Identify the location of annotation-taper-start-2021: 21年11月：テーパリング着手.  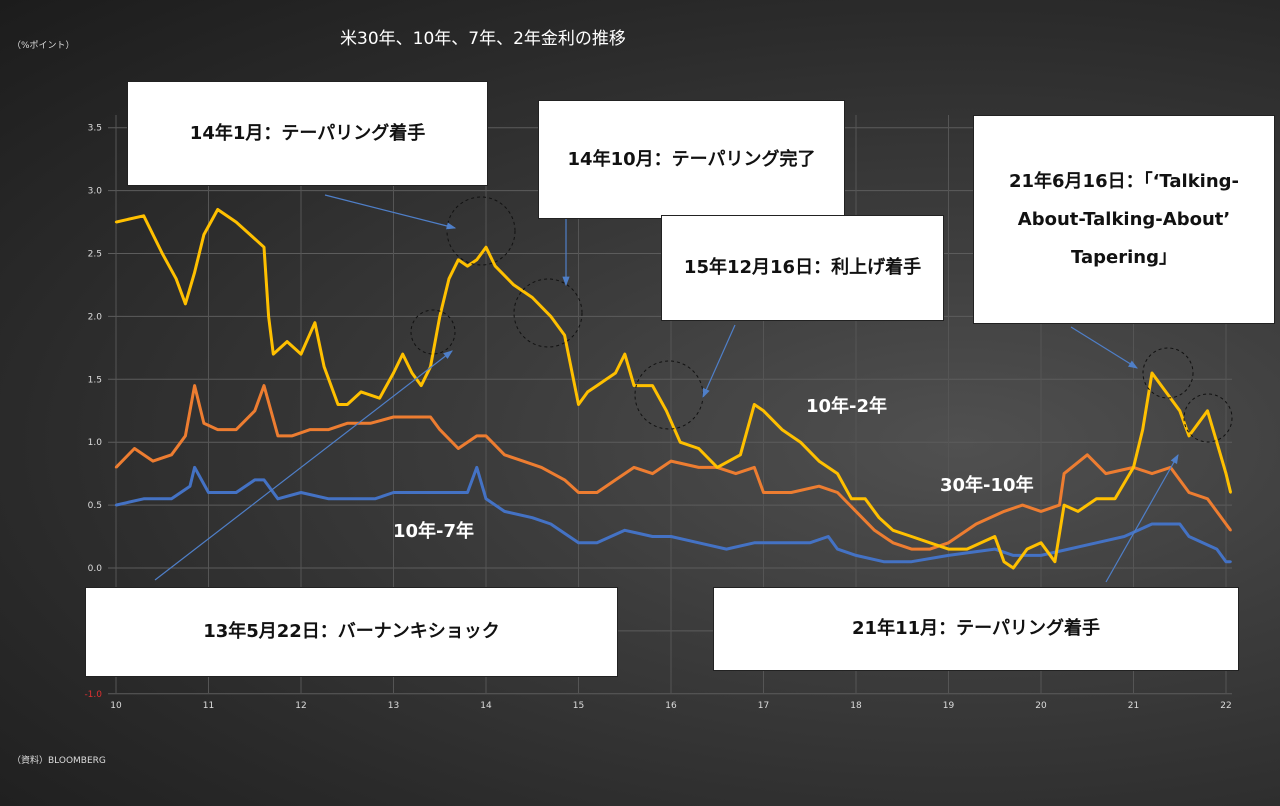
(976, 629).